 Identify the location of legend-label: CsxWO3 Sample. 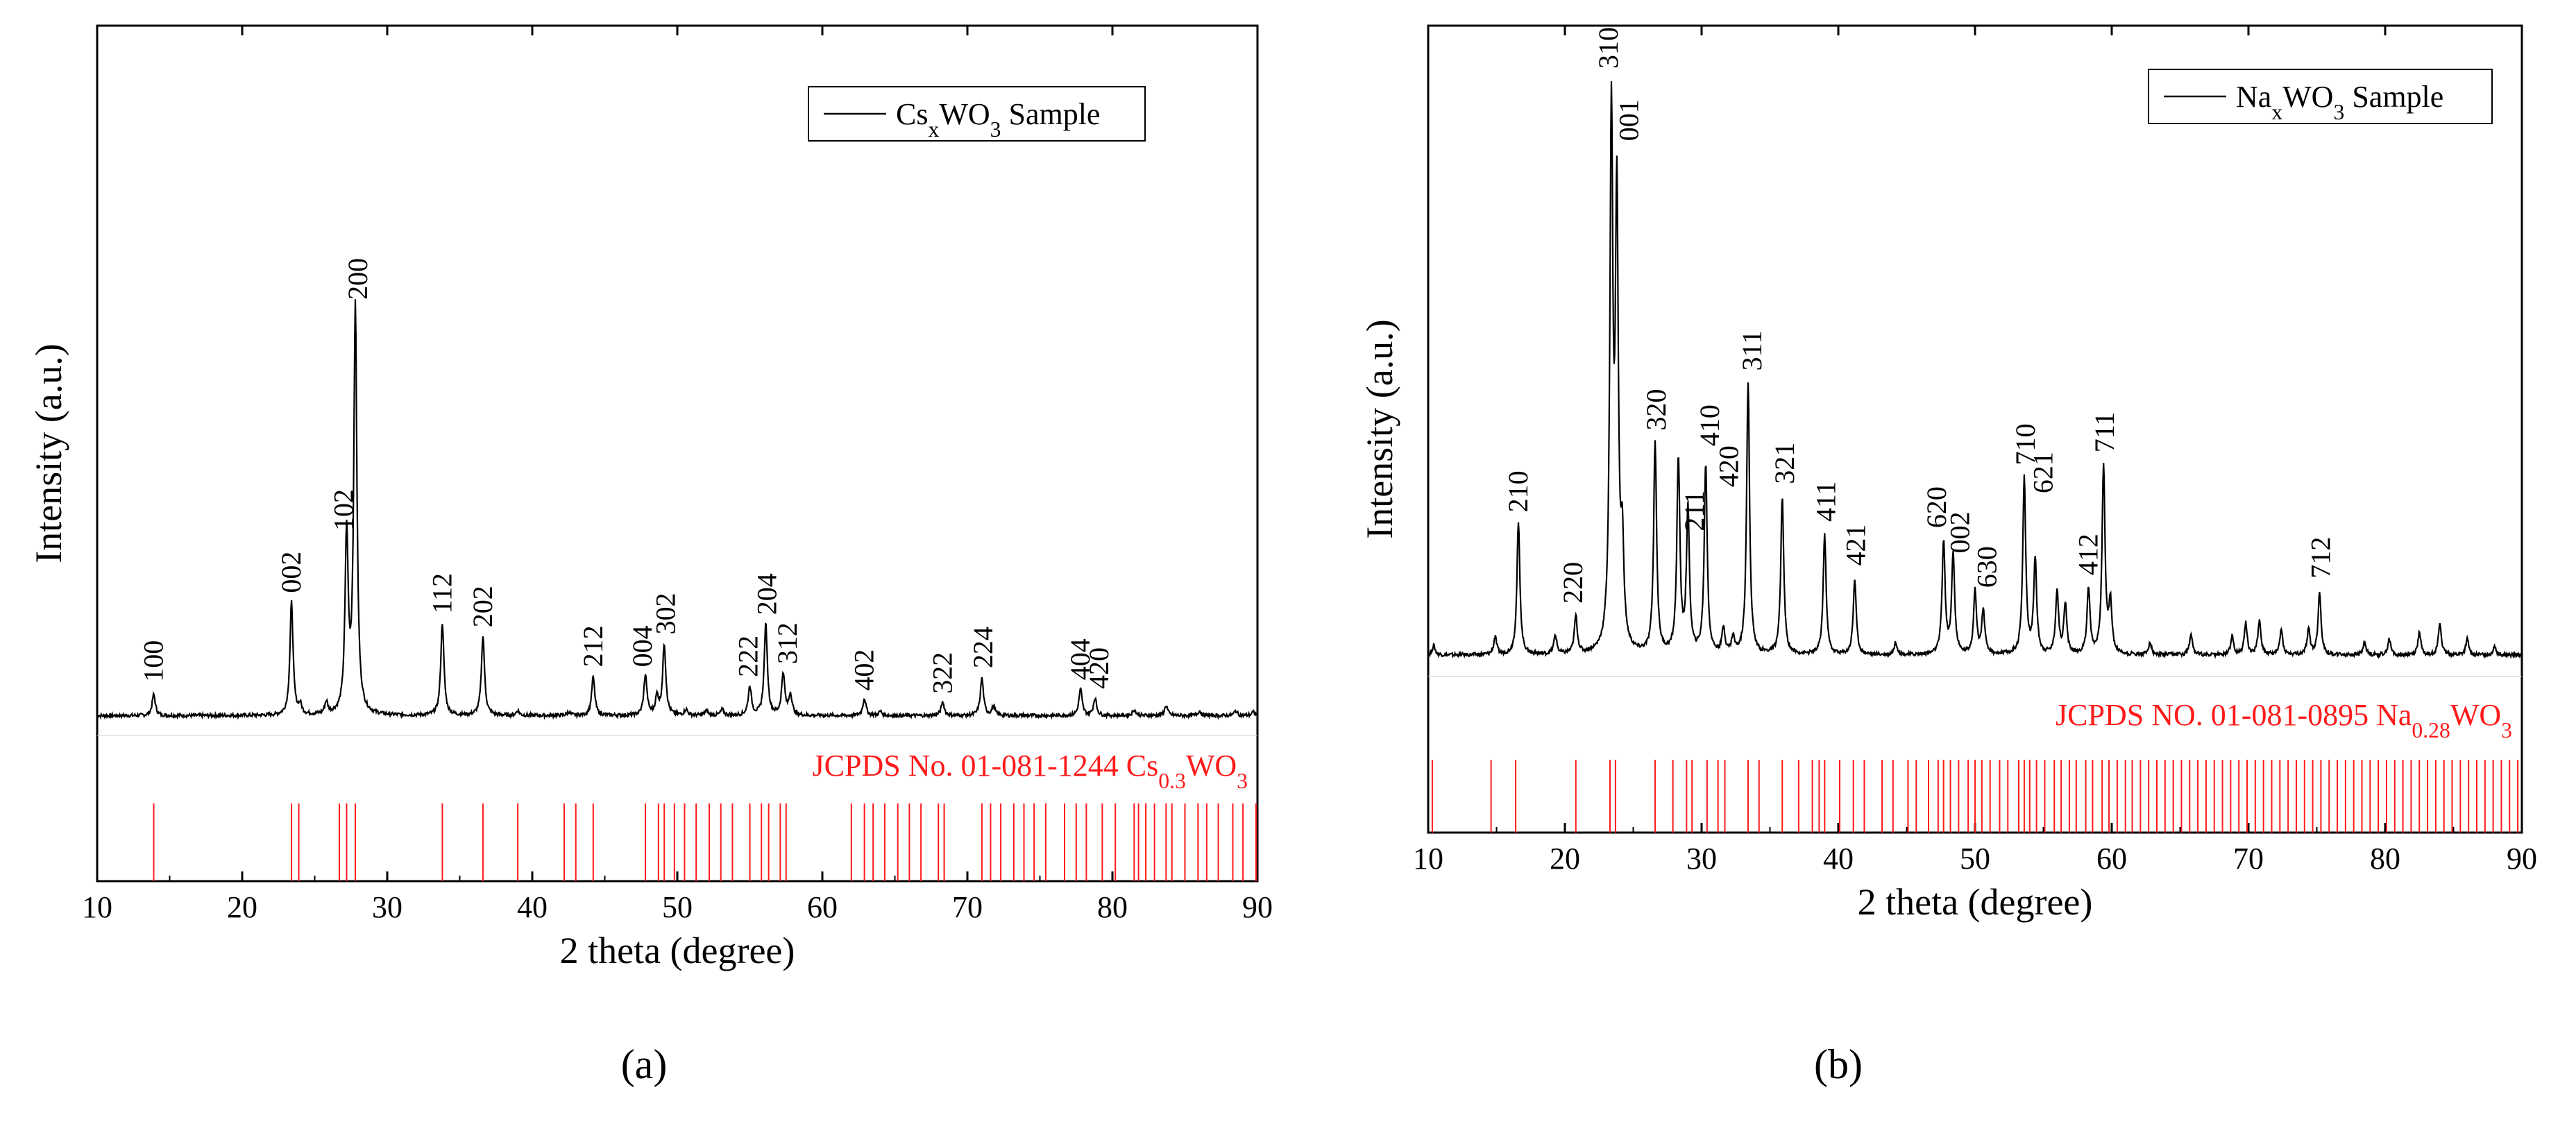
(998, 119).